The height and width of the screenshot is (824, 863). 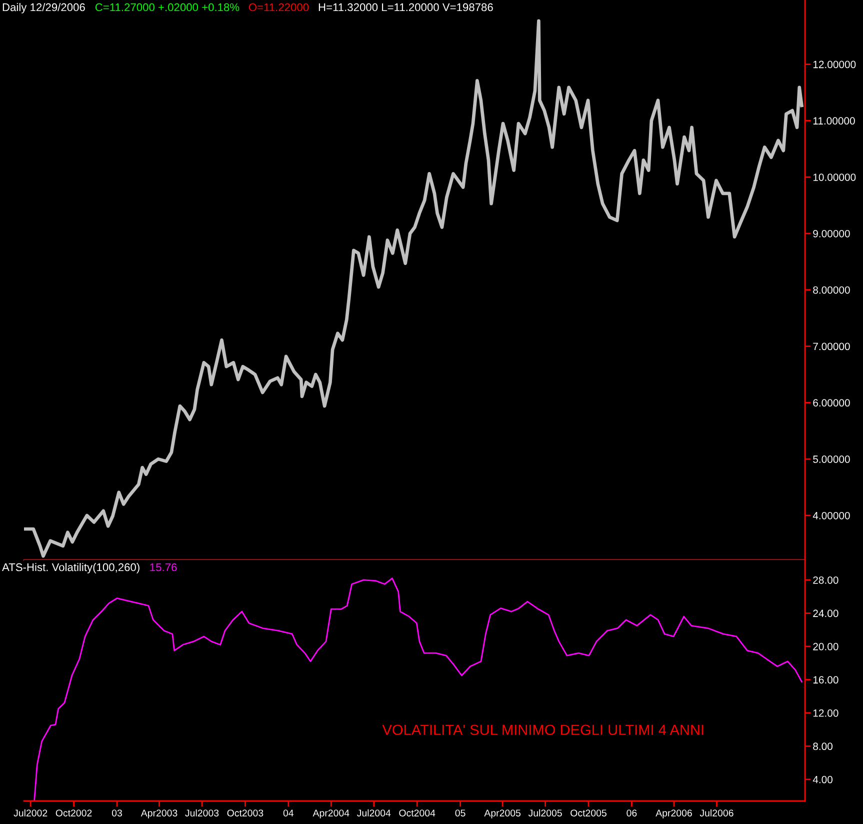 What do you see at coordinates (825, 713) in the screenshot?
I see `y-tick-label: 12.00` at bounding box center [825, 713].